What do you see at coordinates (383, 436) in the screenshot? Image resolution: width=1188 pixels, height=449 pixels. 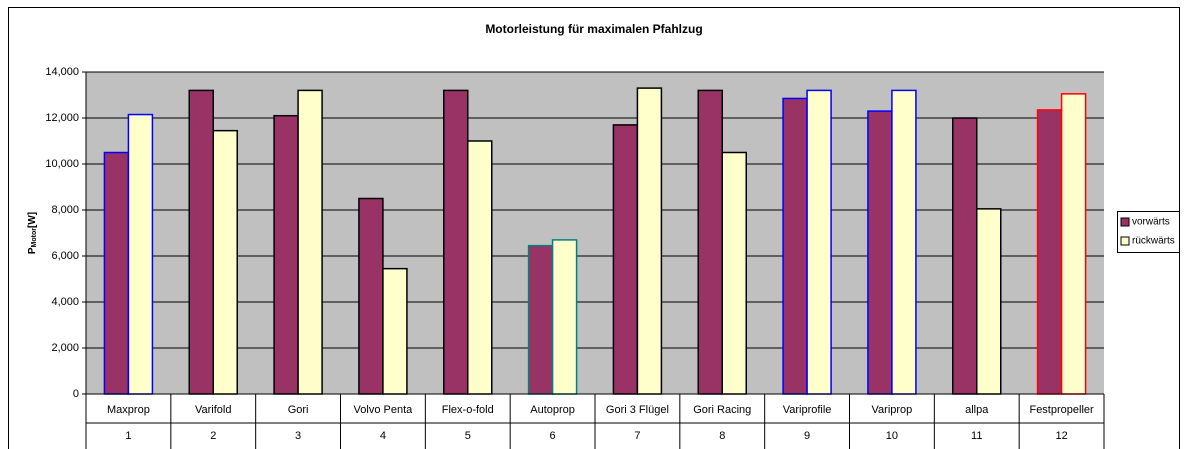 I see `x-tick-number: 4` at bounding box center [383, 436].